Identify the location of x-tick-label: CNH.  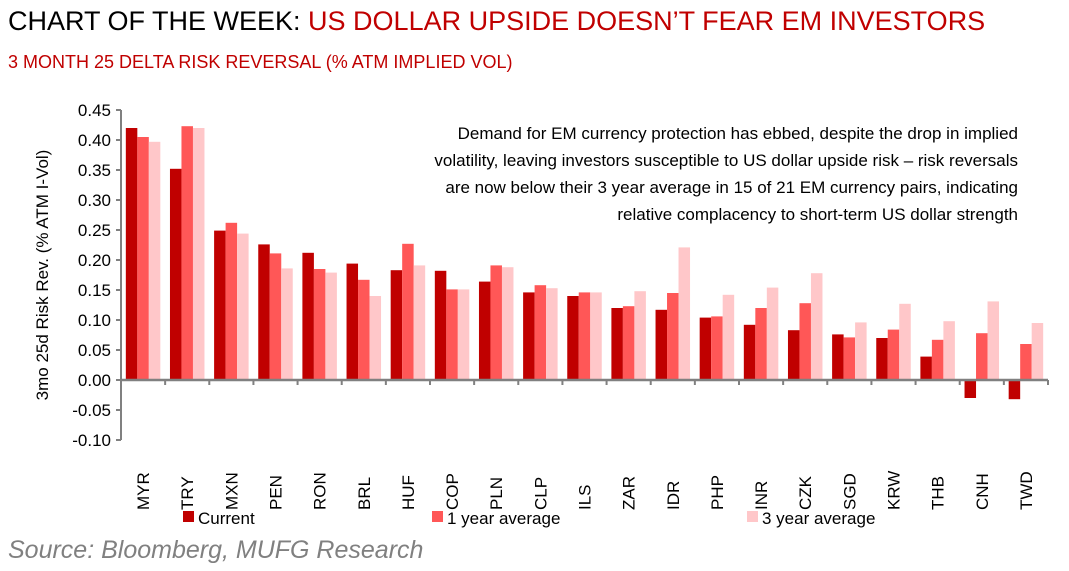
(982, 491).